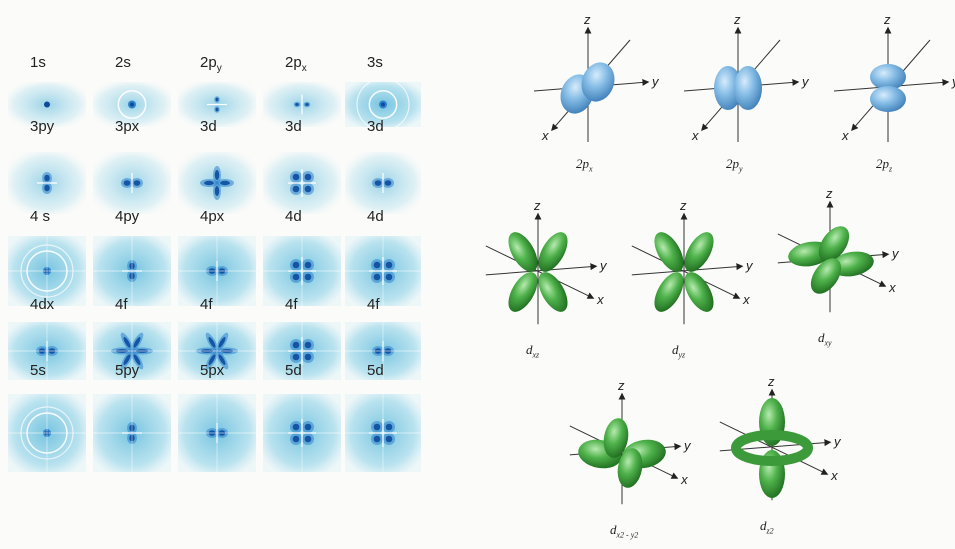  What do you see at coordinates (741, 169) in the screenshot?
I see `orbital-shape-label-subscript: y` at bounding box center [741, 169].